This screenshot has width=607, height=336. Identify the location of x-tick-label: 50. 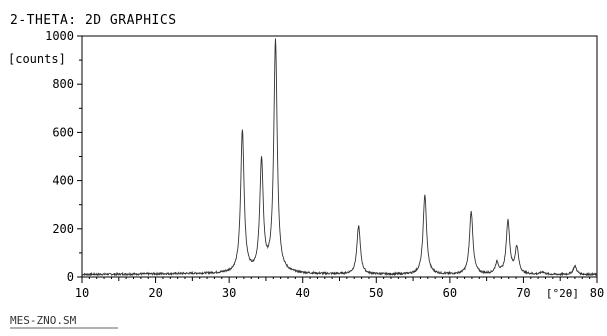
(376, 293).